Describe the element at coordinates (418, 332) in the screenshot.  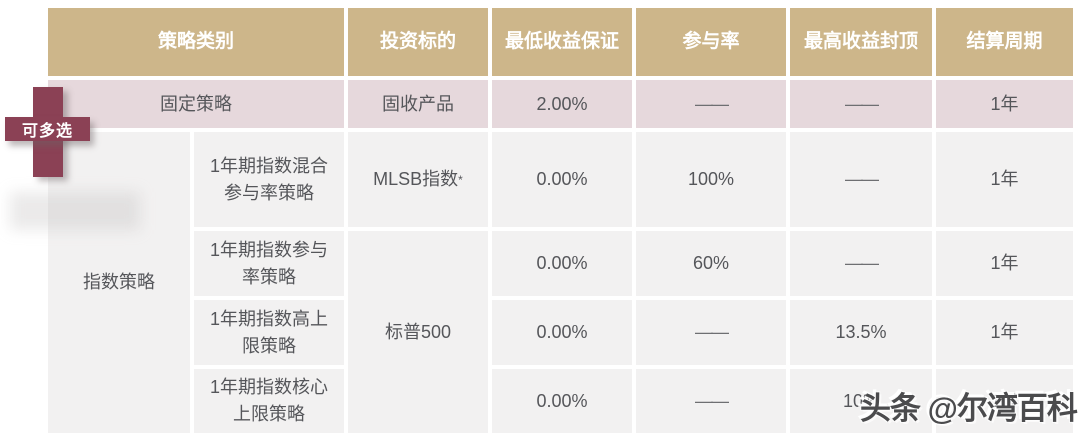
I see `cell-shared-target-sp500: 标普500` at that location.